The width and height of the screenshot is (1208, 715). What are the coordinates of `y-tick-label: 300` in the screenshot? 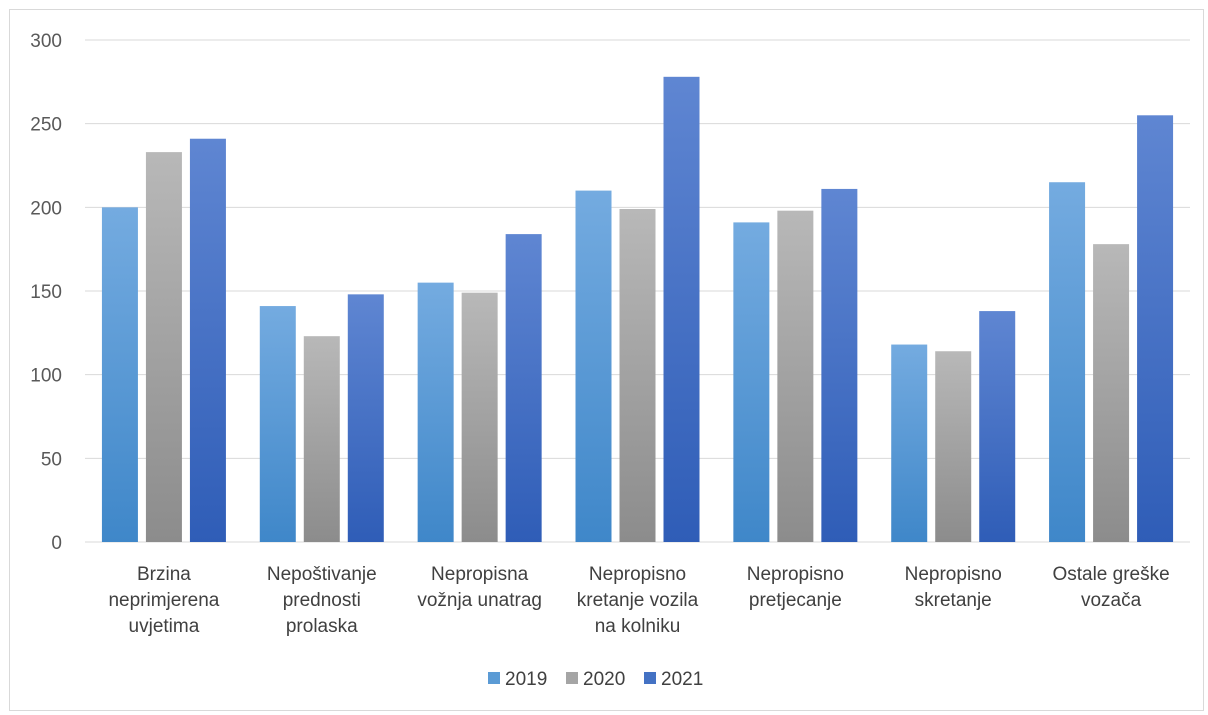 It's located at (46, 41).